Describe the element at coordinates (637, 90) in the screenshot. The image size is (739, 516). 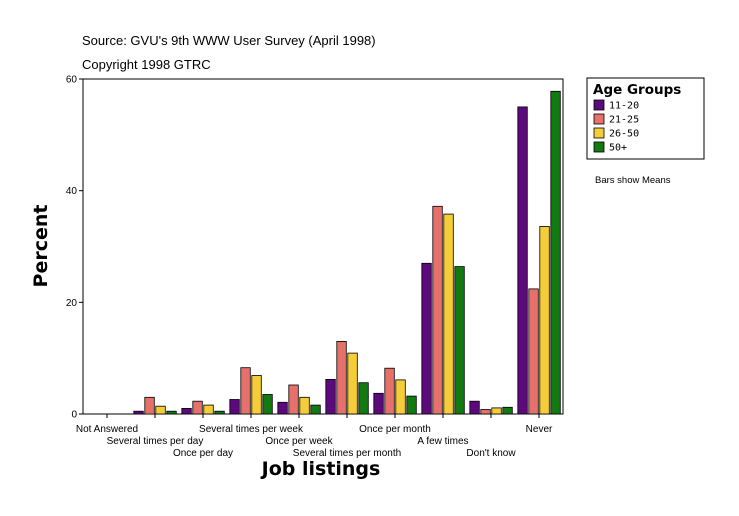
I see `legend-title: Age Groups` at that location.